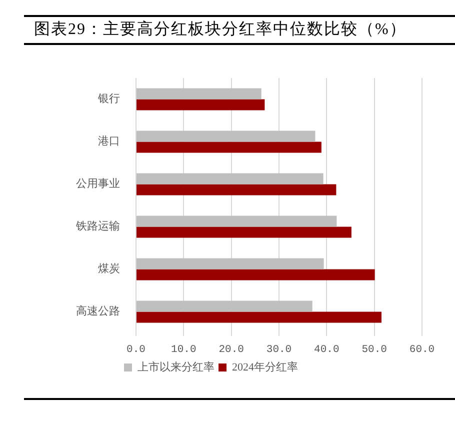  I want to click on y-tick-label: 煤炭, so click(109, 269).